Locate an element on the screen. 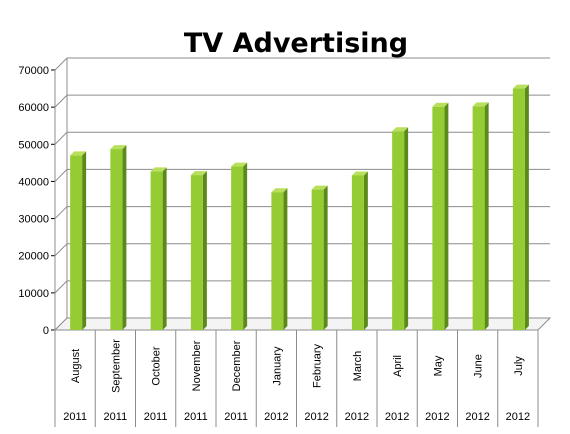 This screenshot has height=434, width=570. y-tick-label: 40000 is located at coordinates (33, 182).